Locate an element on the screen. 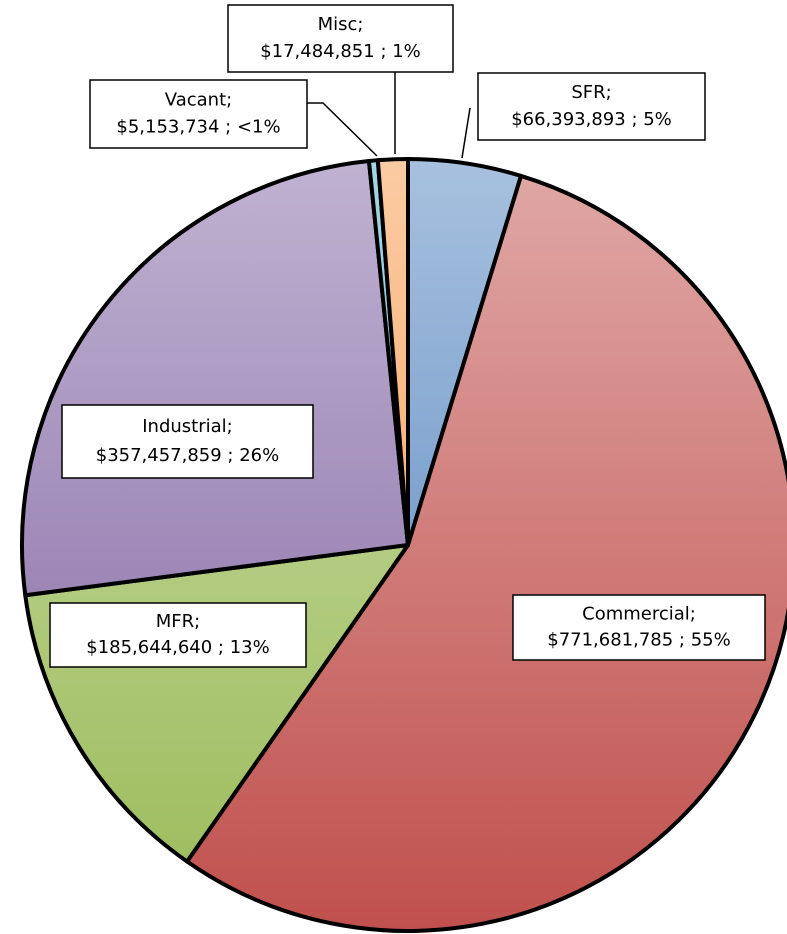 The width and height of the screenshot is (787, 934). data-label: $771,681,785 ; 55% is located at coordinates (638, 640).